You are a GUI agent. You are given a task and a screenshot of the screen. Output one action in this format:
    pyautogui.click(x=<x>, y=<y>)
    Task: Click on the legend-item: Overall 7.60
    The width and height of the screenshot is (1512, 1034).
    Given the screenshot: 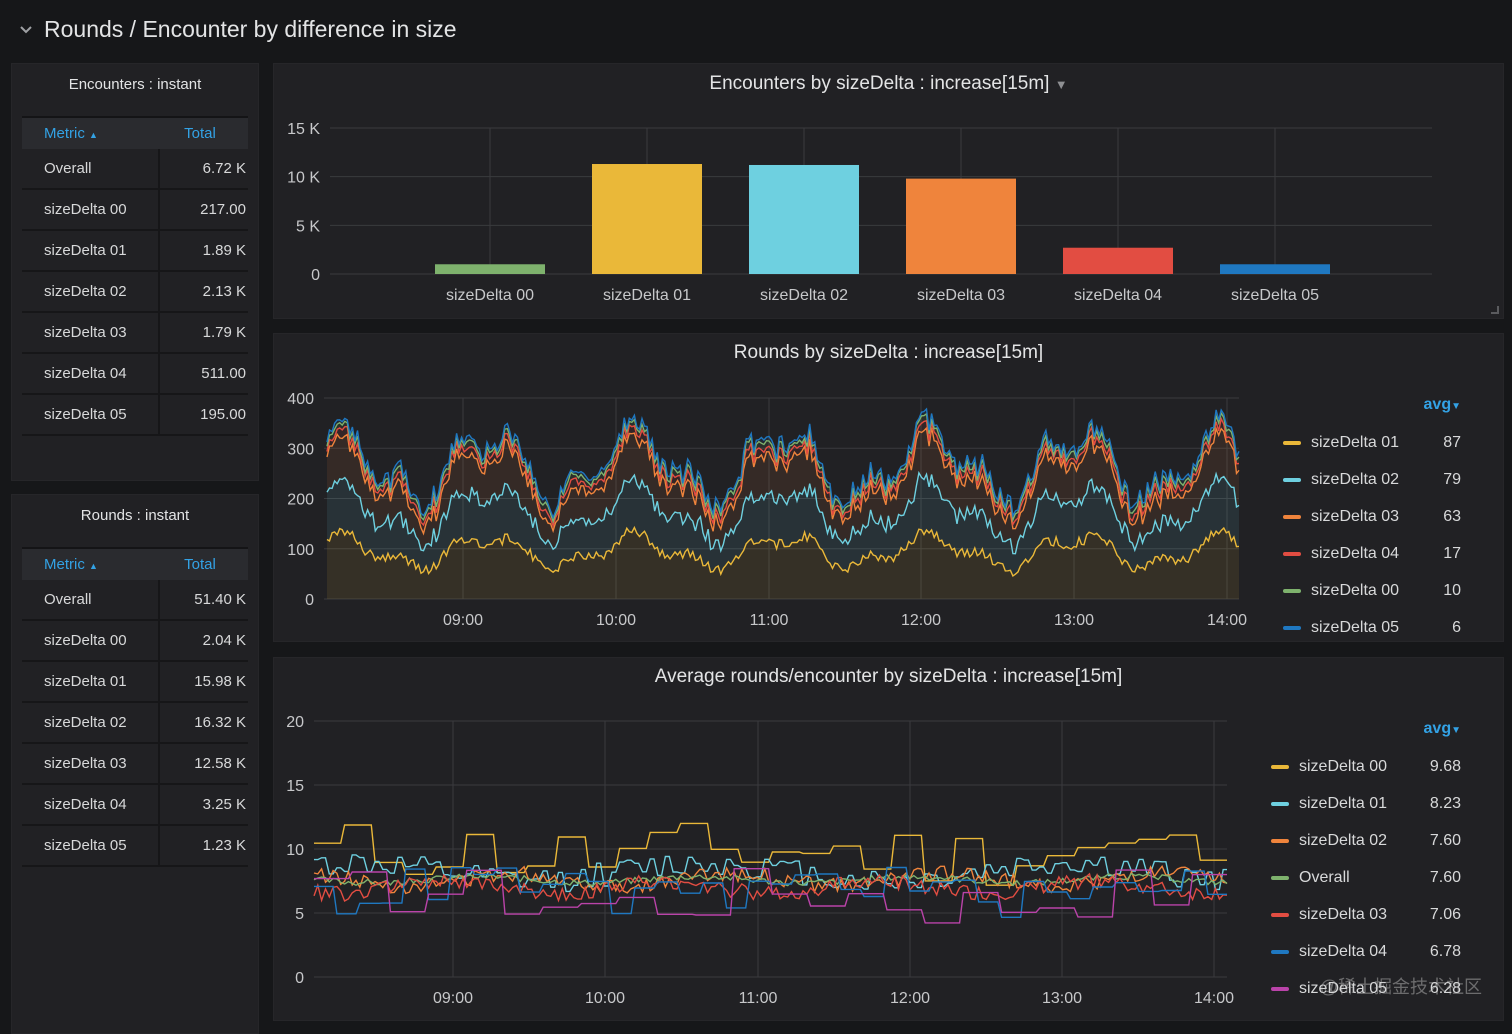 What is the action you would take?
    pyautogui.click(x=1373, y=877)
    